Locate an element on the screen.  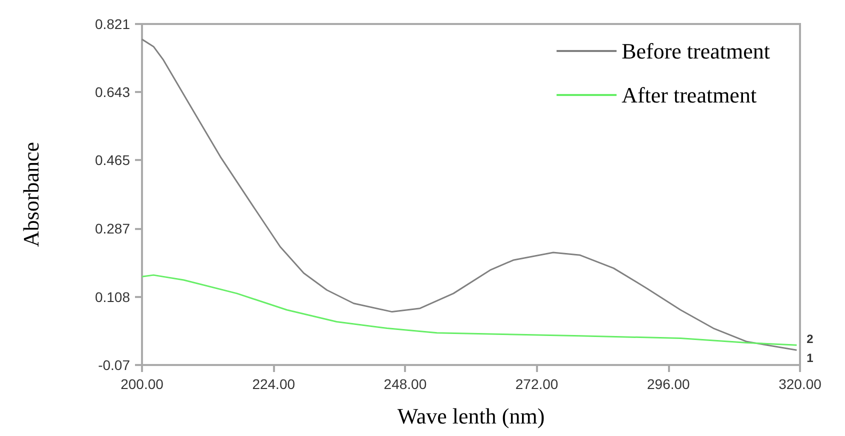
y-tick-label: 0.643 is located at coordinates (112, 92).